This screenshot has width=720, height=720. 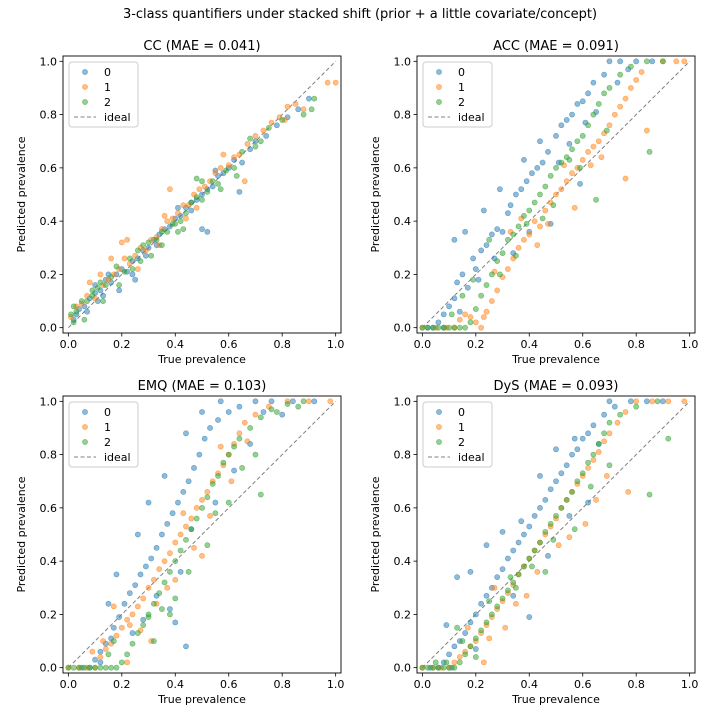 What do you see at coordinates (69, 344) in the screenshot?
I see `x-tick-label: 0.0` at bounding box center [69, 344].